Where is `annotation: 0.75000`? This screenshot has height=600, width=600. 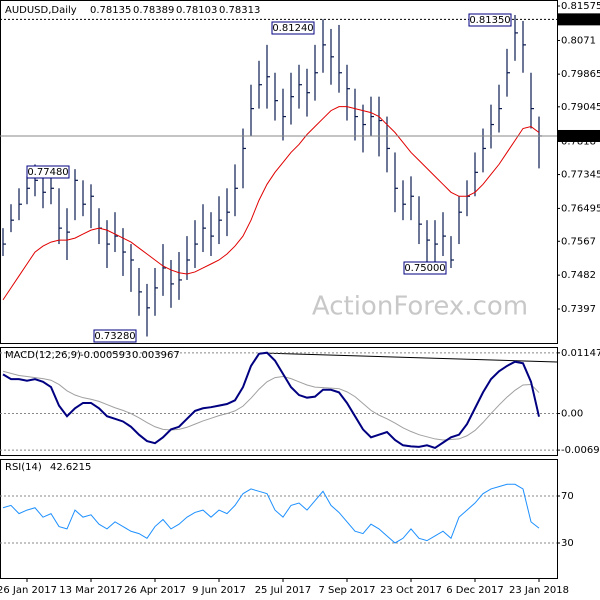
annotation: 0.75000 is located at coordinates (424, 268).